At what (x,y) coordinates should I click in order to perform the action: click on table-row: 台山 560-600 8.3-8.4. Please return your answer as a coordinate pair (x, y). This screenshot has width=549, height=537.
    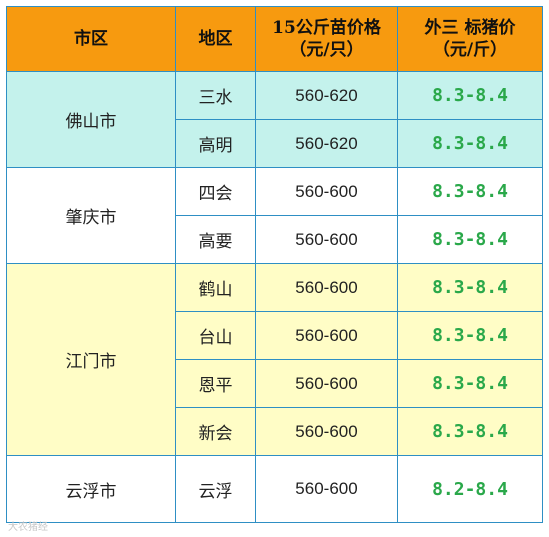
    Looking at the image, I should click on (275, 335).